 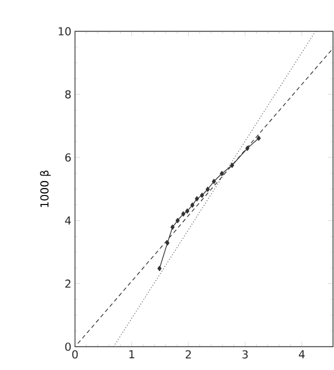 What do you see at coordinates (68, 157) in the screenshot?
I see `y-tick-label: 6` at bounding box center [68, 157].